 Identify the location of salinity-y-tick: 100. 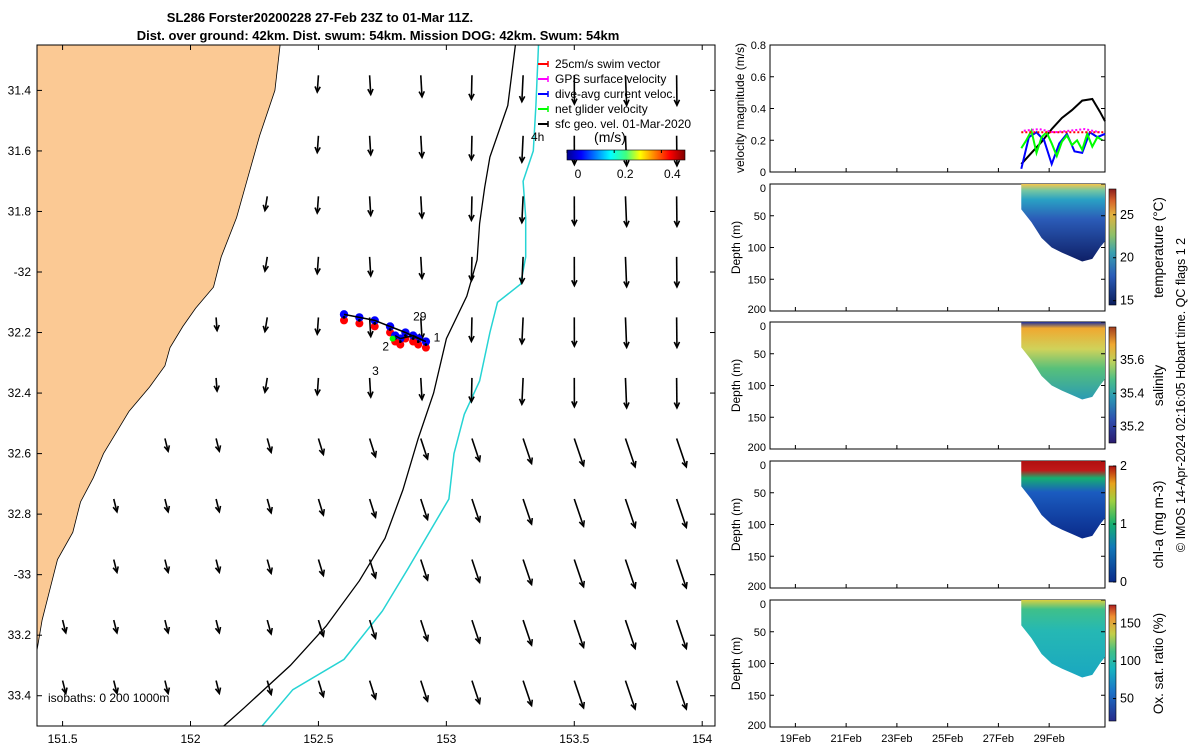
(757, 387).